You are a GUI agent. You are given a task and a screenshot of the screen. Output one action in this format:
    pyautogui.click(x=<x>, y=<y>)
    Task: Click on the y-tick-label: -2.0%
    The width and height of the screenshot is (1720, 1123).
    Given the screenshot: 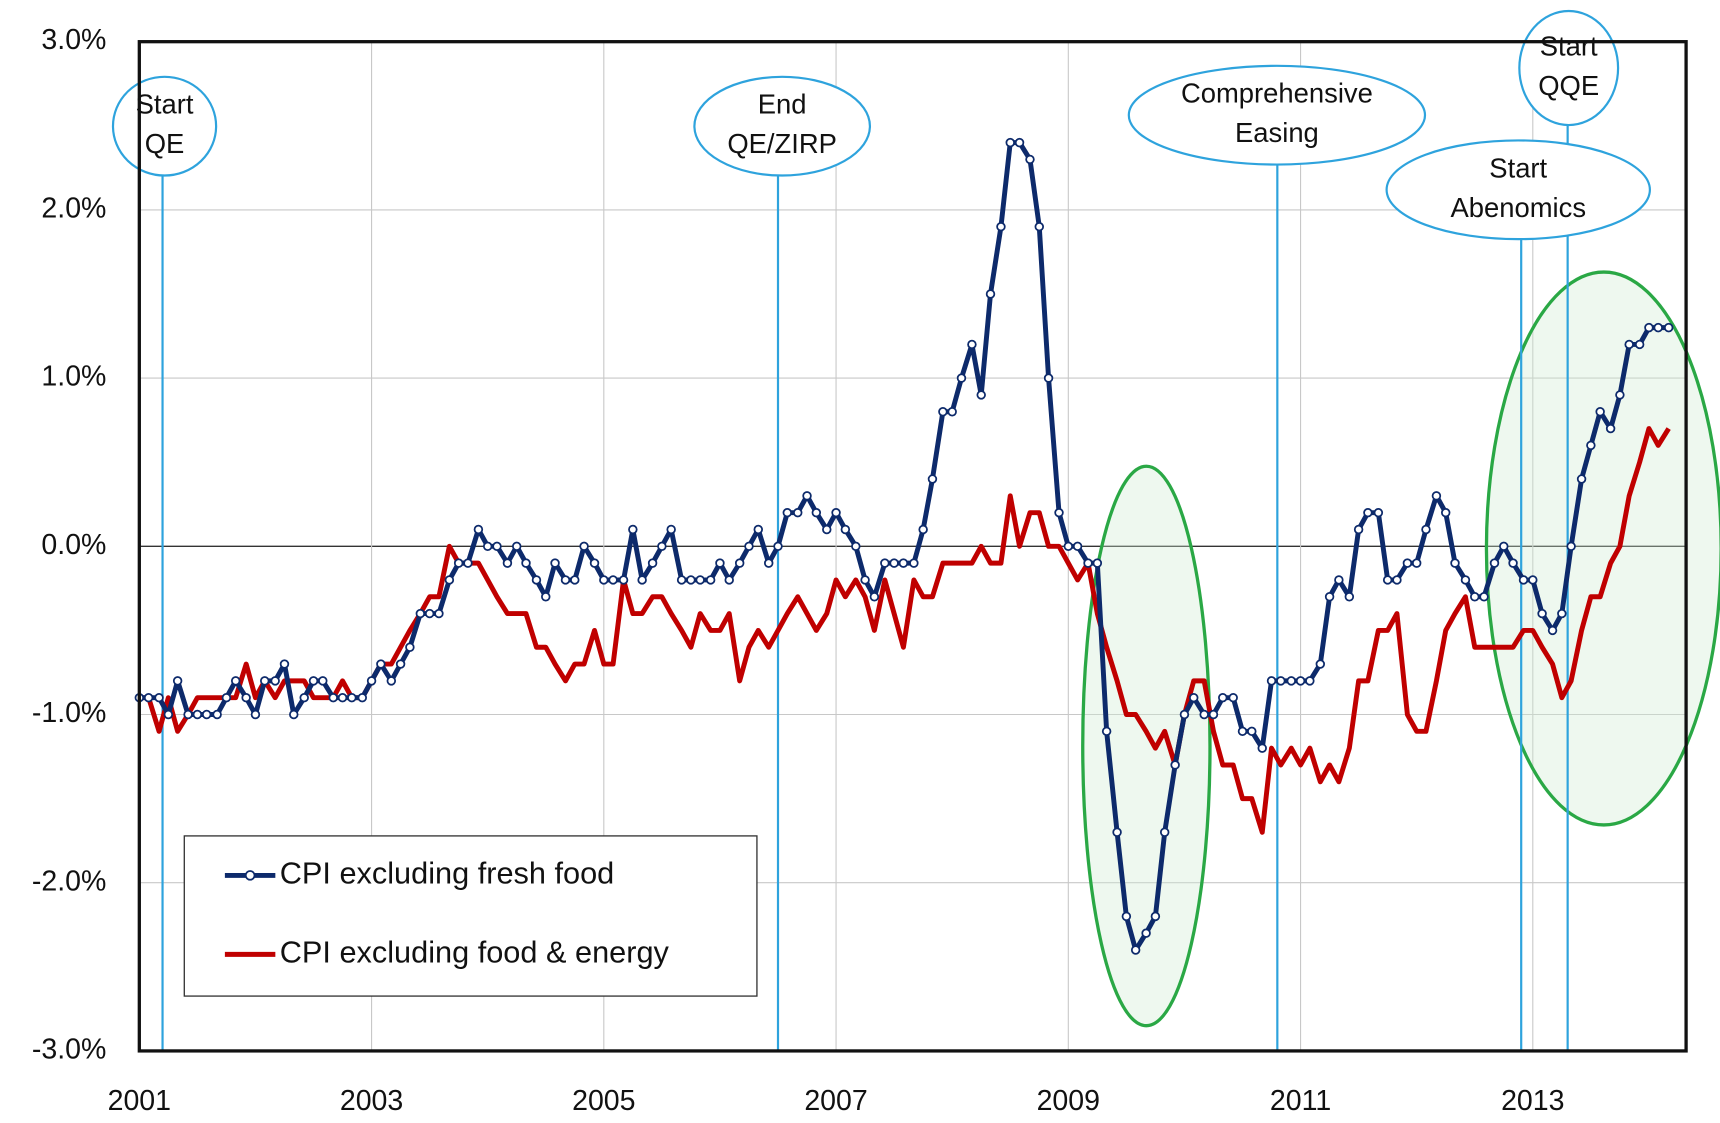 What is the action you would take?
    pyautogui.click(x=69, y=881)
    